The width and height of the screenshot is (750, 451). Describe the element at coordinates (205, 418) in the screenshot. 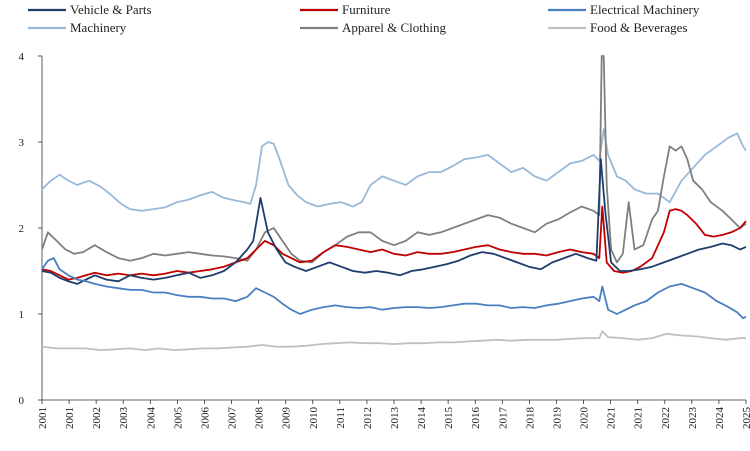

I see `x-tick-label: 2006` at that location.